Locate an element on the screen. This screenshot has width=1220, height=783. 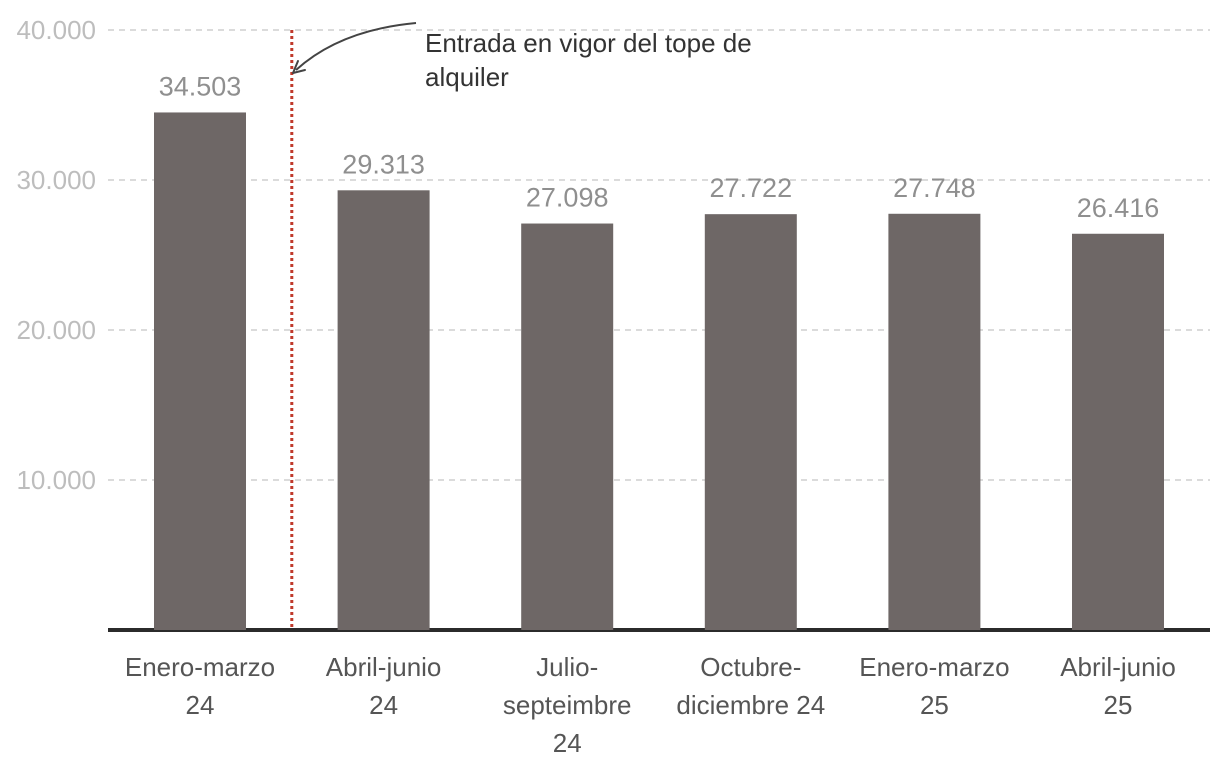
y-tick-label: 30.000 is located at coordinates (56, 180).